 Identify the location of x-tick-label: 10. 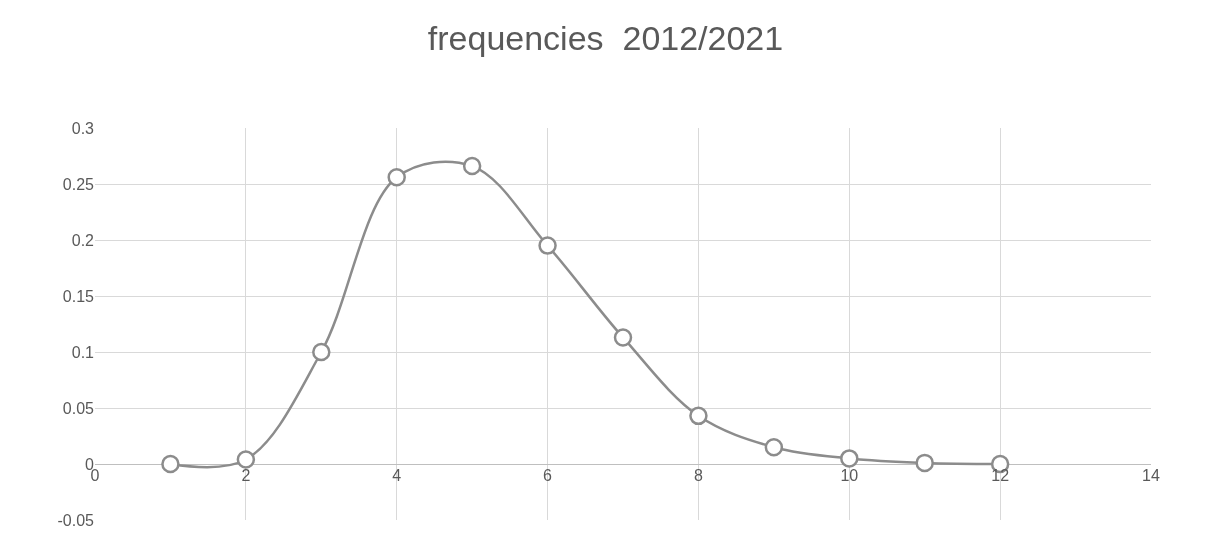
(849, 475).